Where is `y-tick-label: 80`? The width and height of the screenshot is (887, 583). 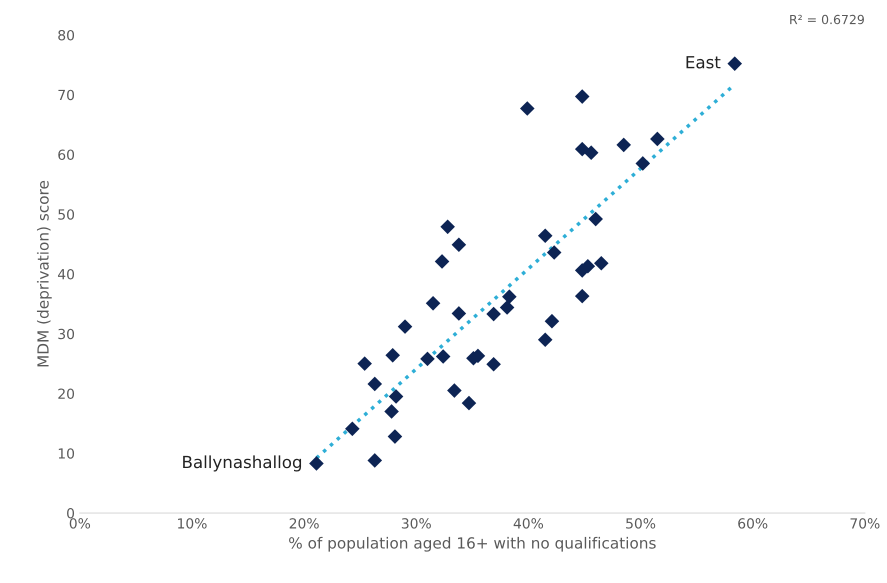
y-tick-label: 80 is located at coordinates (66, 35).